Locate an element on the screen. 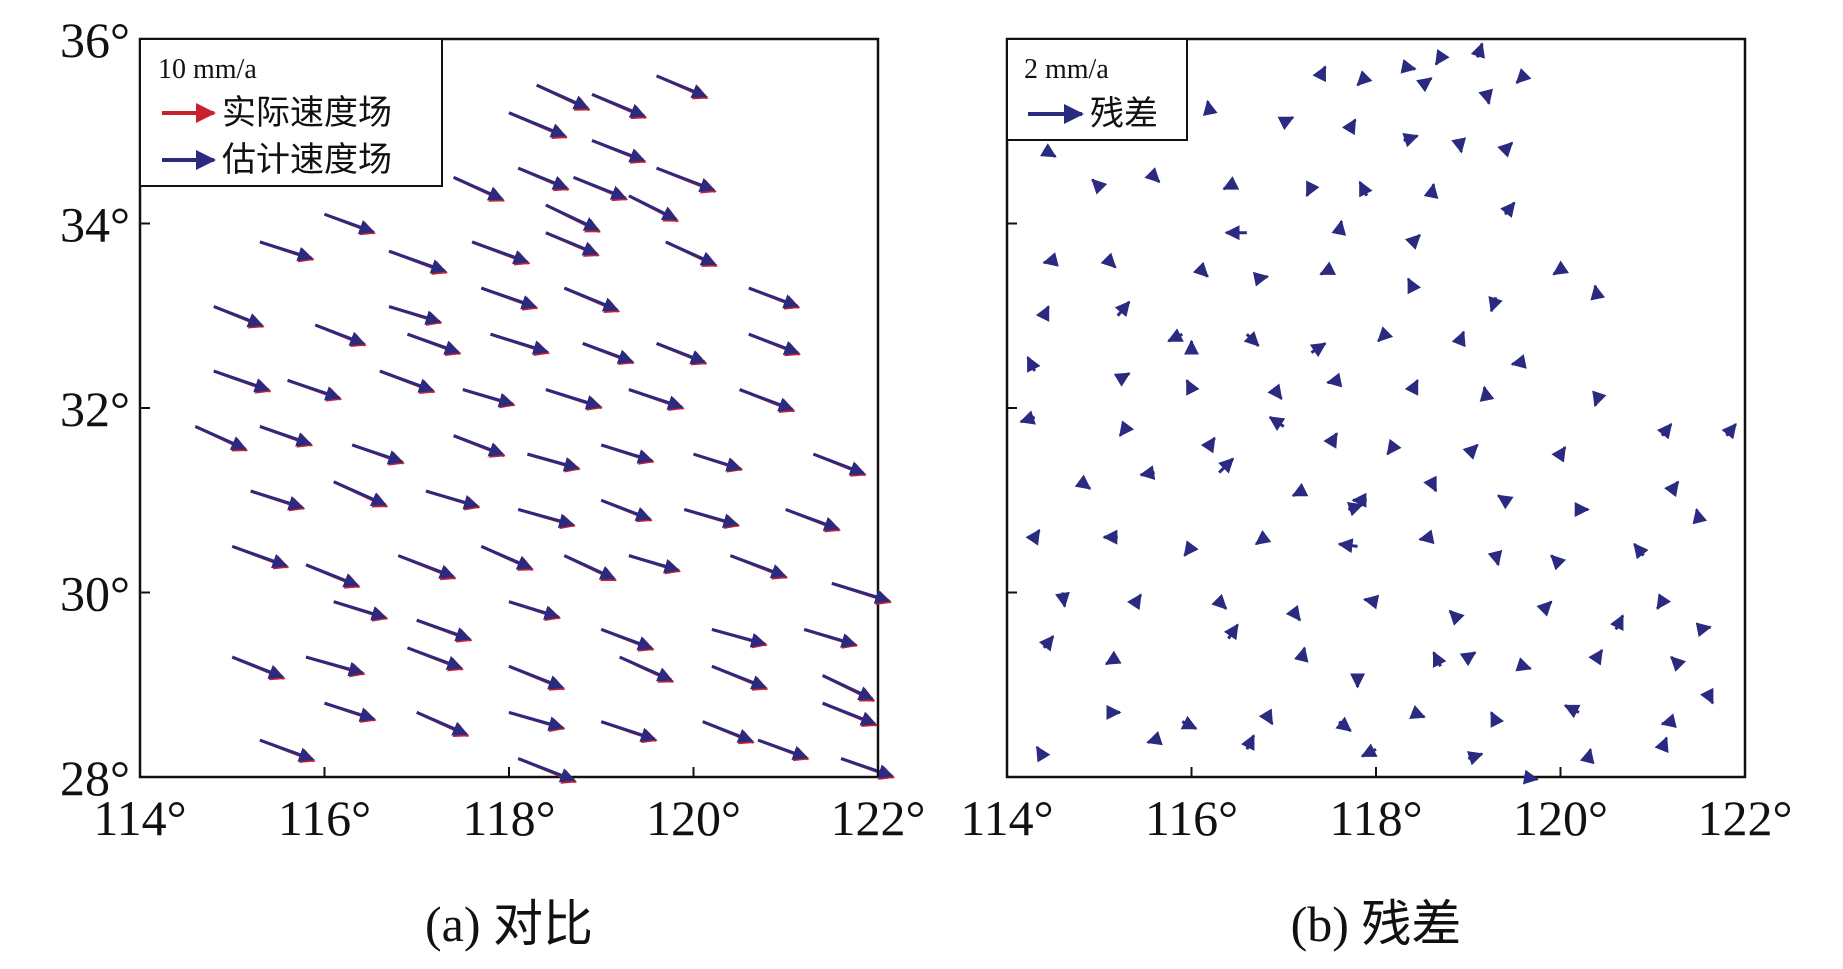 The image size is (1843, 969). panel-a-legend-estimated-label: 估计速度场 is located at coordinates (307, 160).